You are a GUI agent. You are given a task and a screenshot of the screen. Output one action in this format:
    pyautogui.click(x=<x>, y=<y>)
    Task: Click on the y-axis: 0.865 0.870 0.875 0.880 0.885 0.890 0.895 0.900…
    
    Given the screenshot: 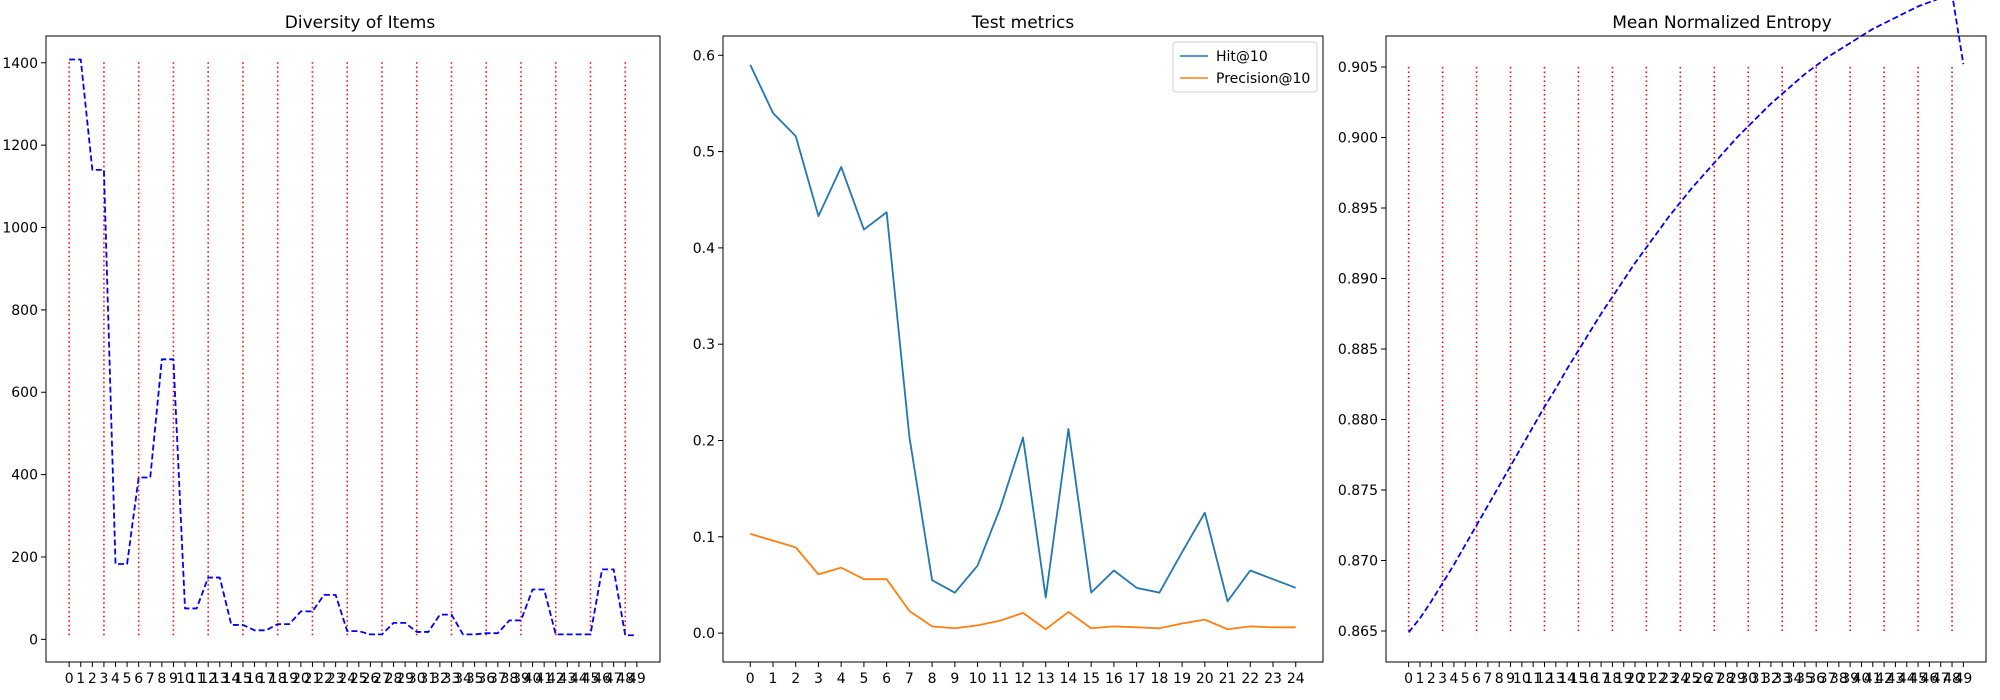 What is the action you would take?
    pyautogui.click(x=1362, y=350)
    